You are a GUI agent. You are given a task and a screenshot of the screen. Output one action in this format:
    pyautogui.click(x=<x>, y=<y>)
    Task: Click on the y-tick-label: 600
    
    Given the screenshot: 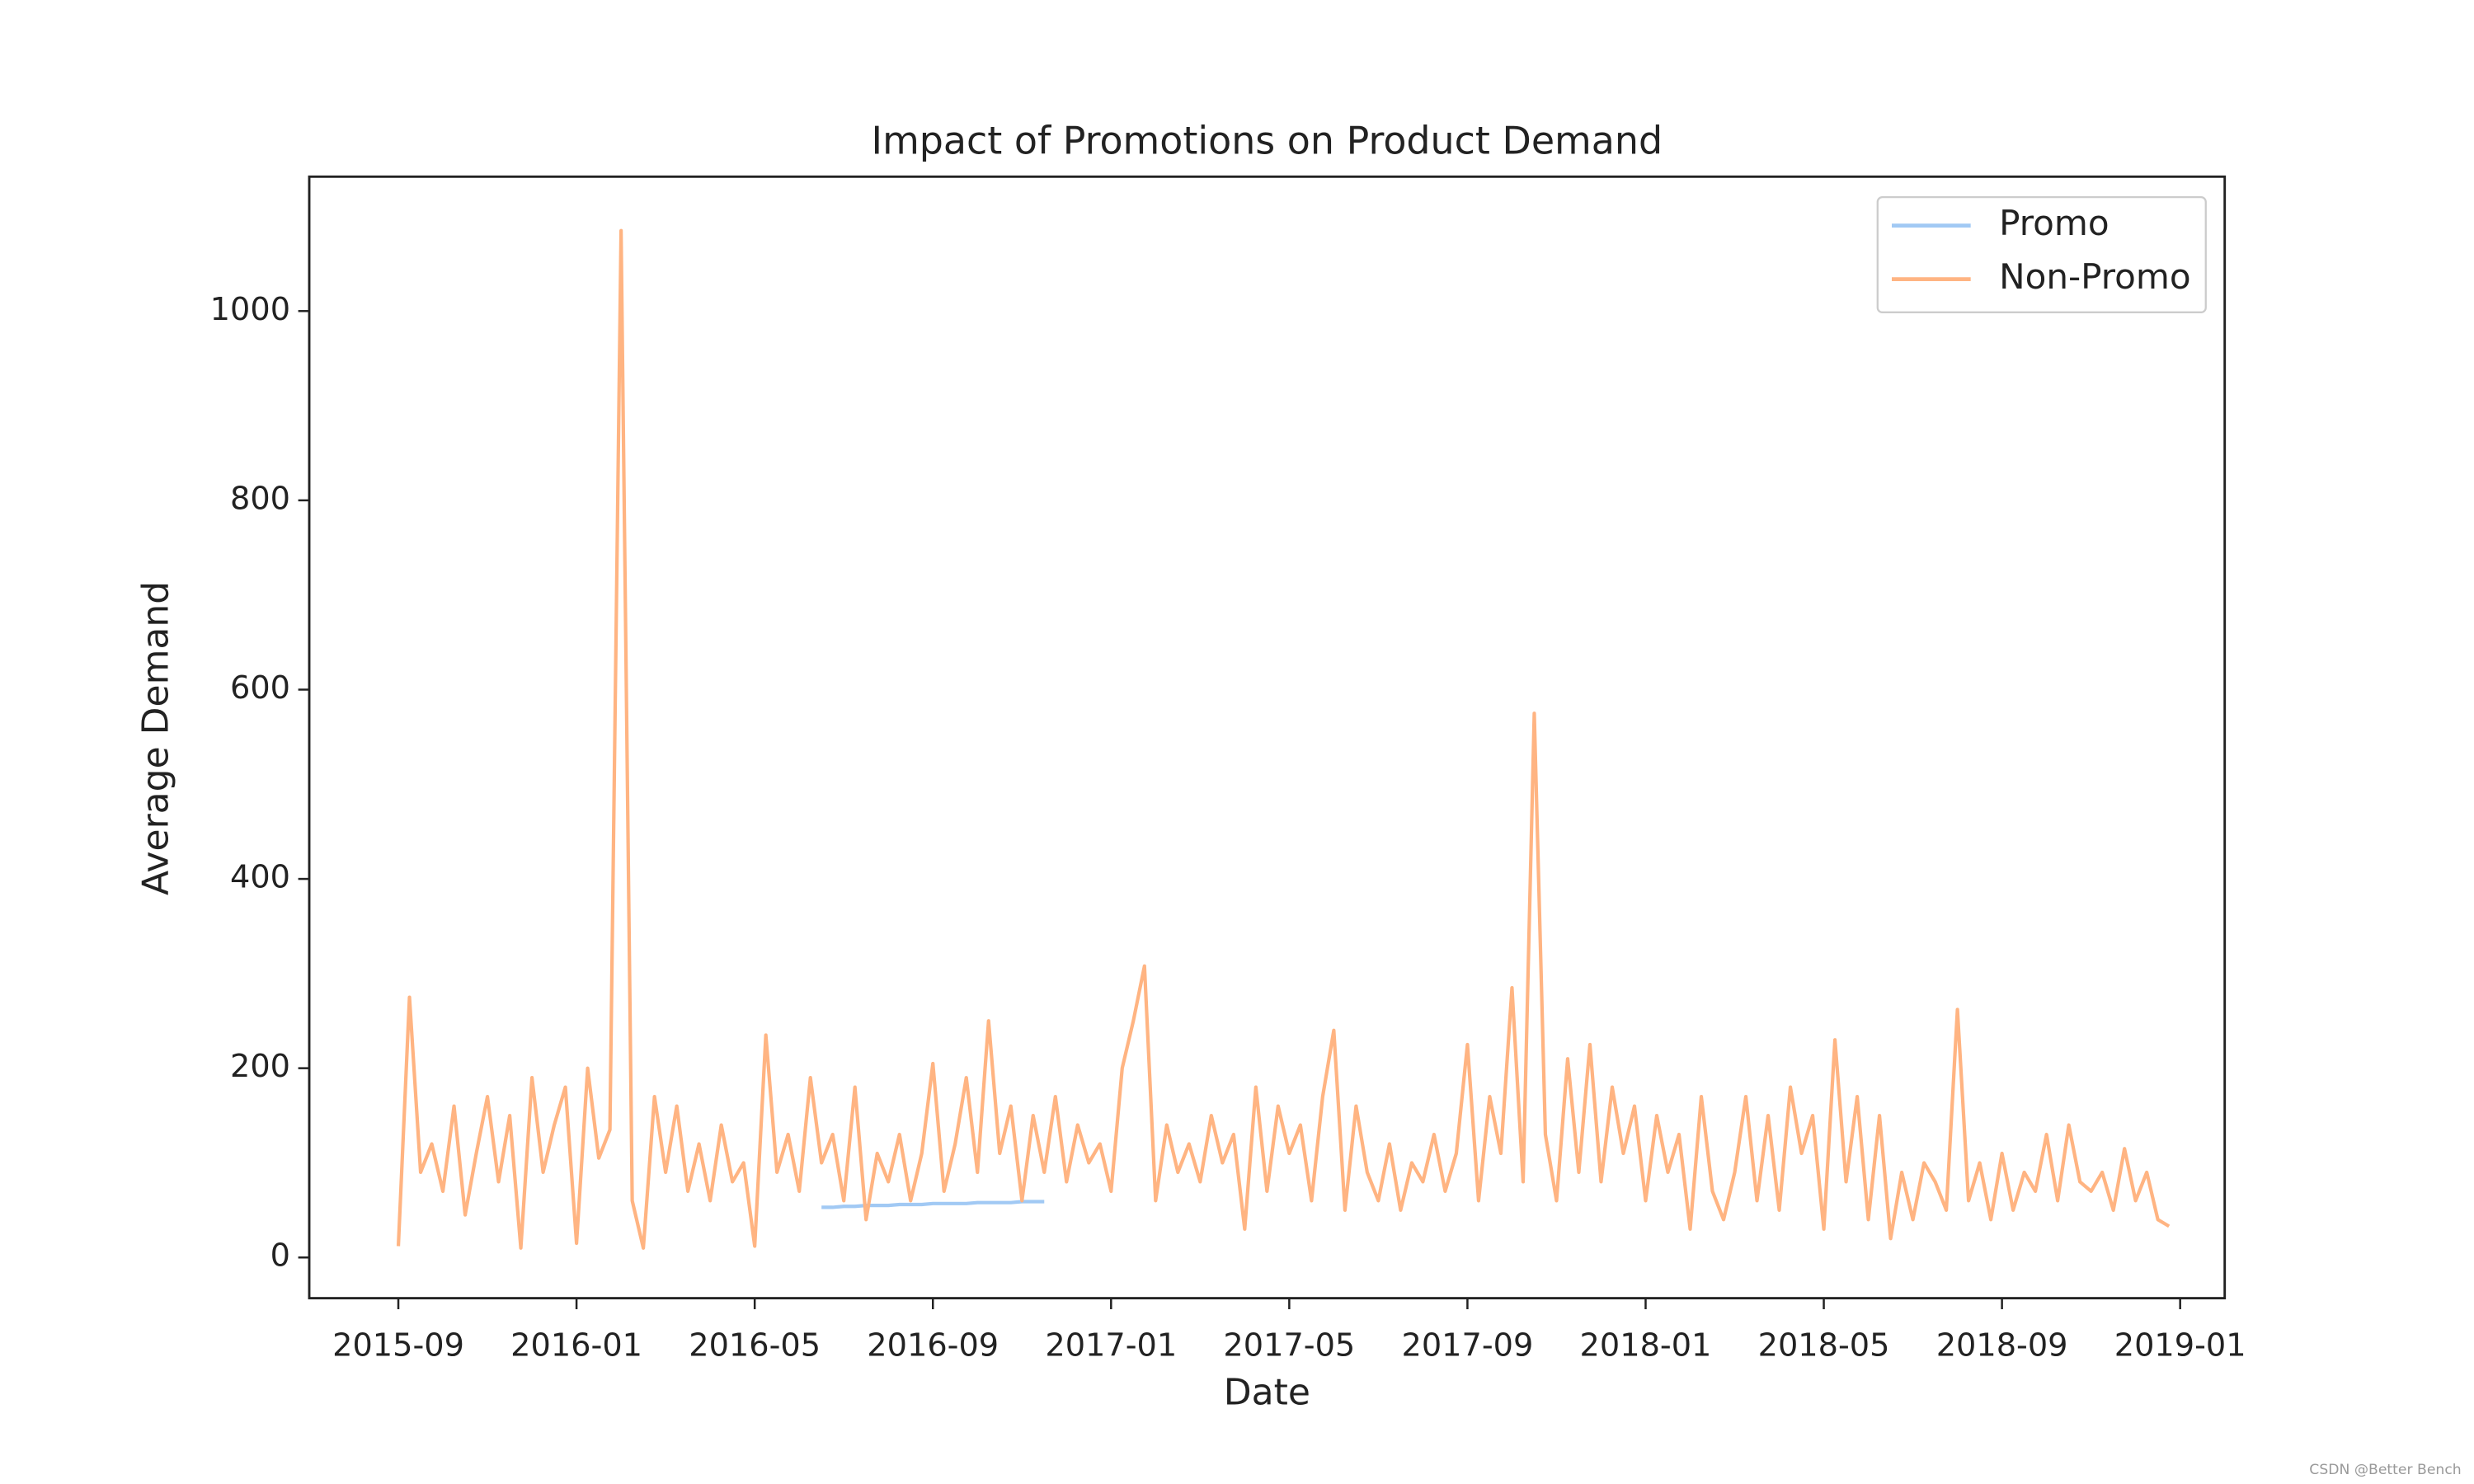 What is the action you would take?
    pyautogui.click(x=260, y=688)
    